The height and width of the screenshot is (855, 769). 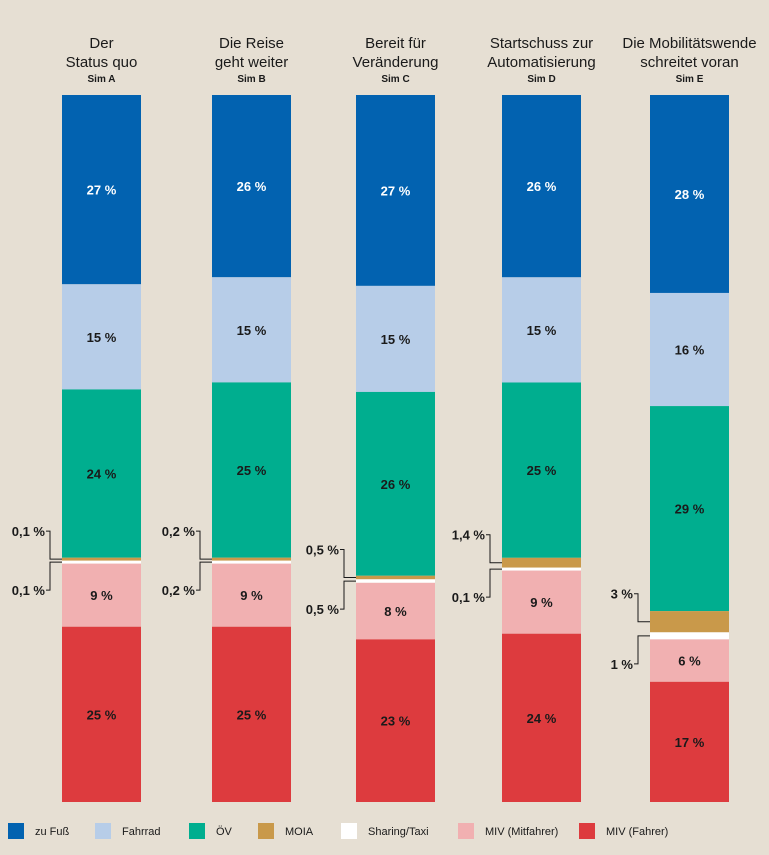 What do you see at coordinates (101, 43) in the screenshot?
I see `column-title-line: Der` at bounding box center [101, 43].